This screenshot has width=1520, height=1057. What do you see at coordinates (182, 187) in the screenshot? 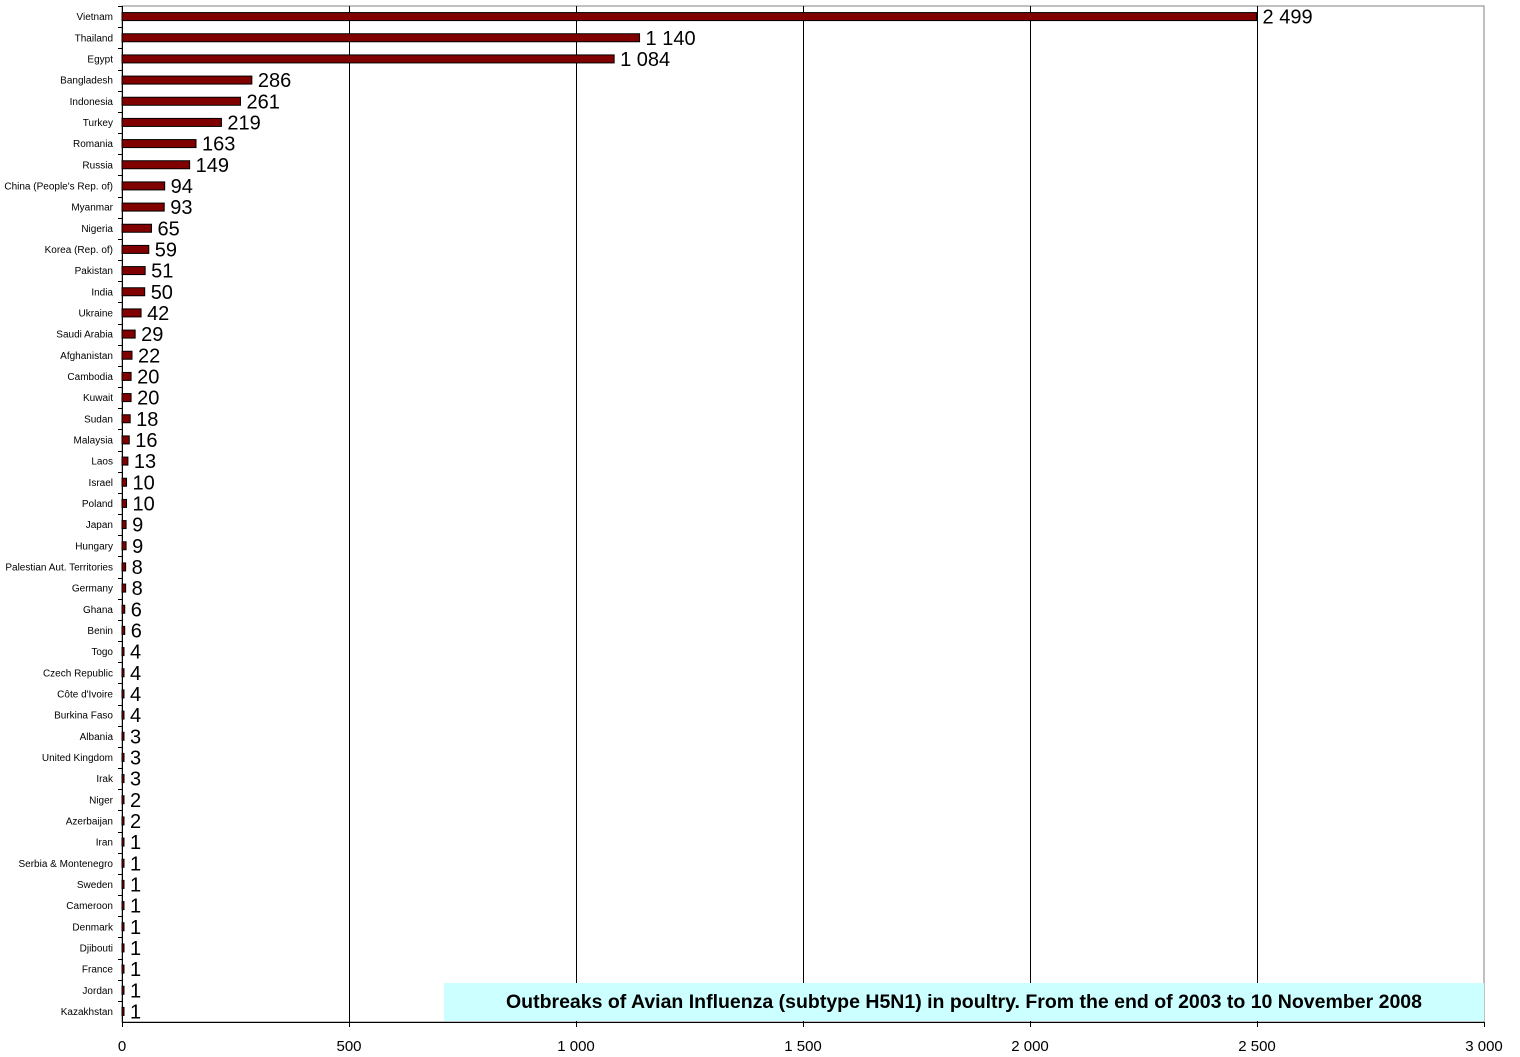
I see `data-label: 94` at bounding box center [182, 187].